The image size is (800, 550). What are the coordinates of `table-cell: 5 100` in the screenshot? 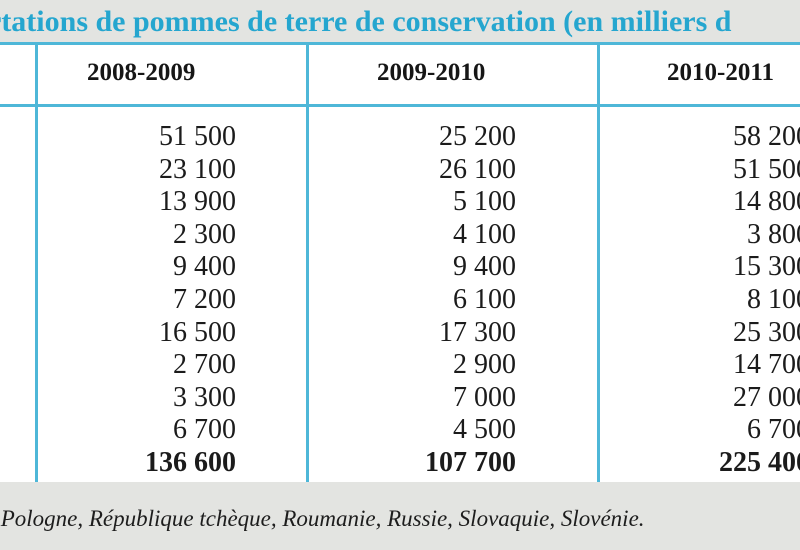 It's located at (484, 202).